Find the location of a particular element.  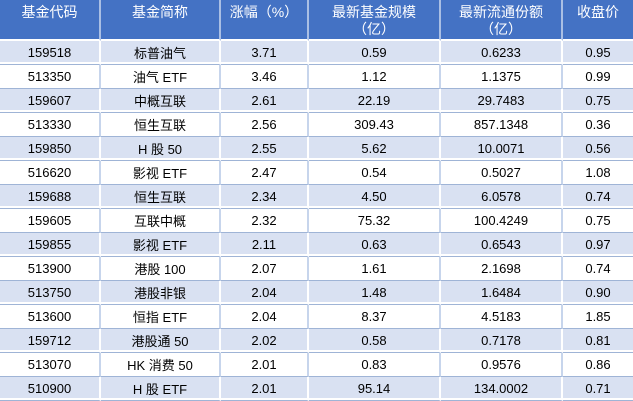

cell-fund-name: HK 消费 50 is located at coordinates (161, 365).